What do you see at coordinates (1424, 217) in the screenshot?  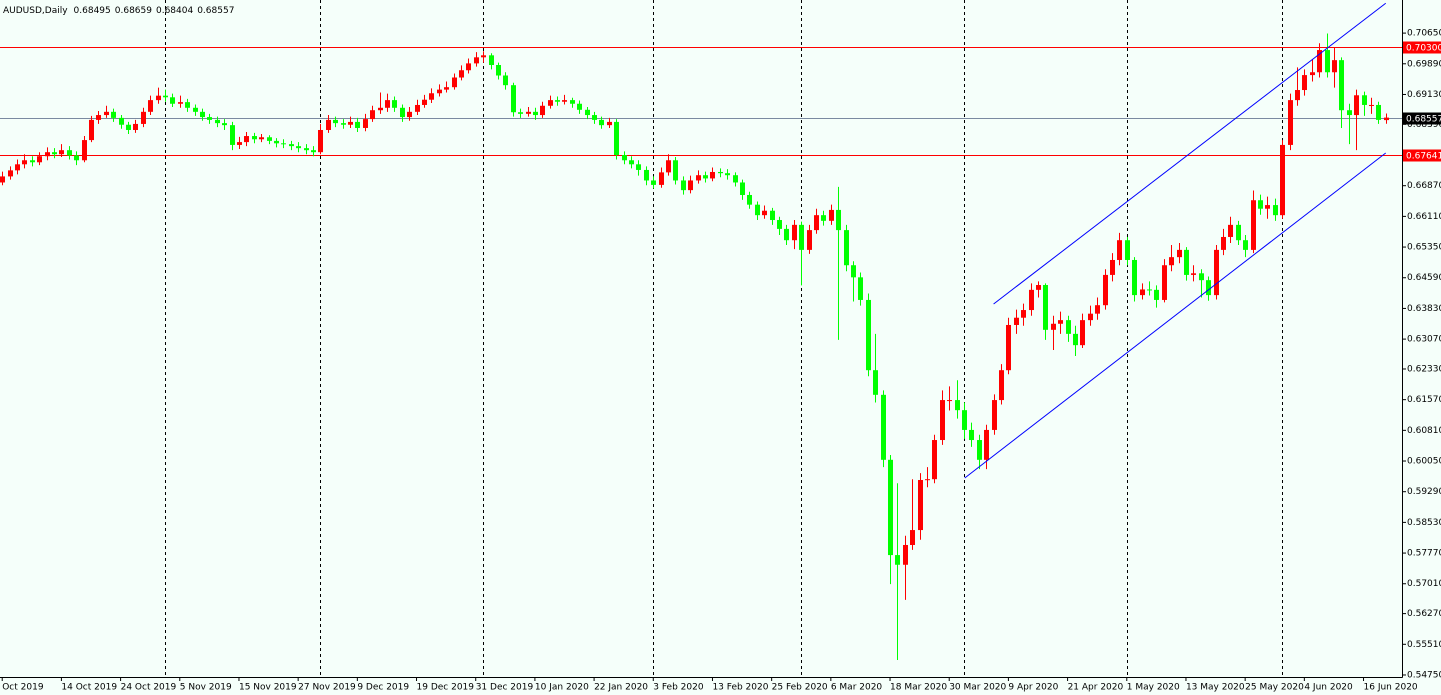 I see `y-tick-label: 0.66110` at bounding box center [1424, 217].